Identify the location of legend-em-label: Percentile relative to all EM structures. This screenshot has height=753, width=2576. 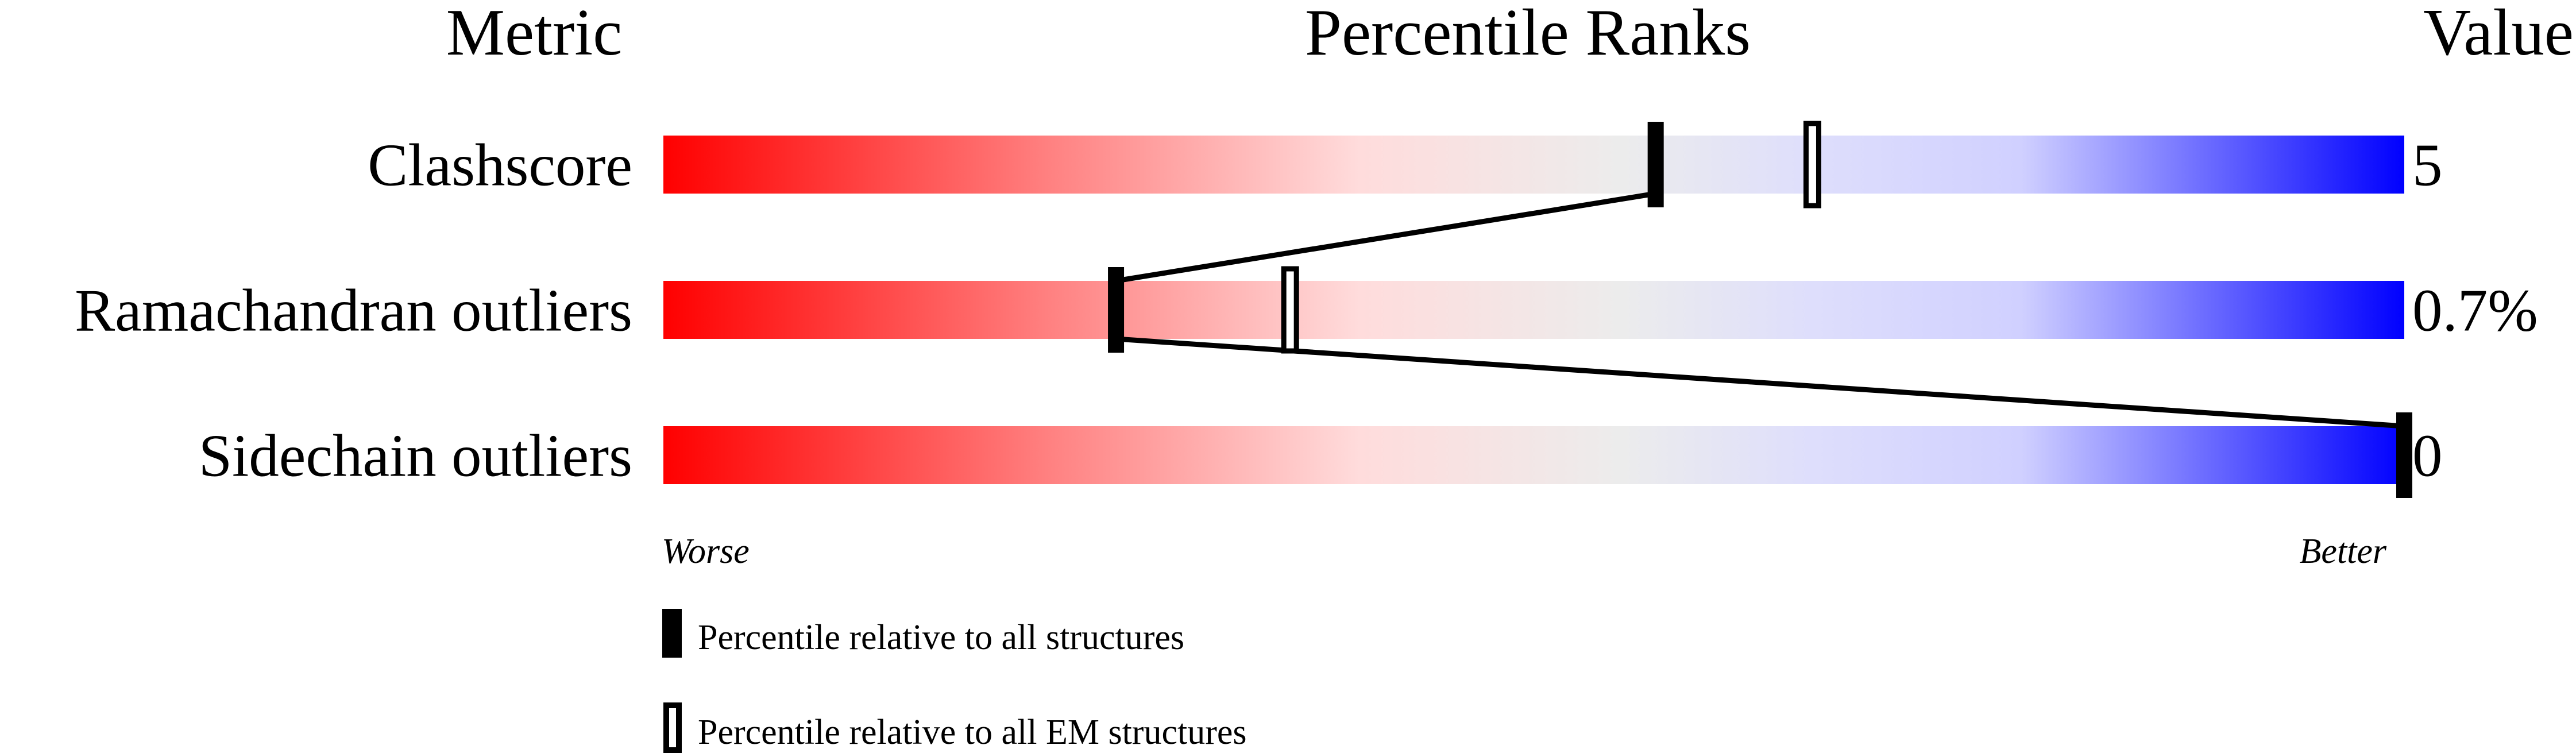
(972, 733).